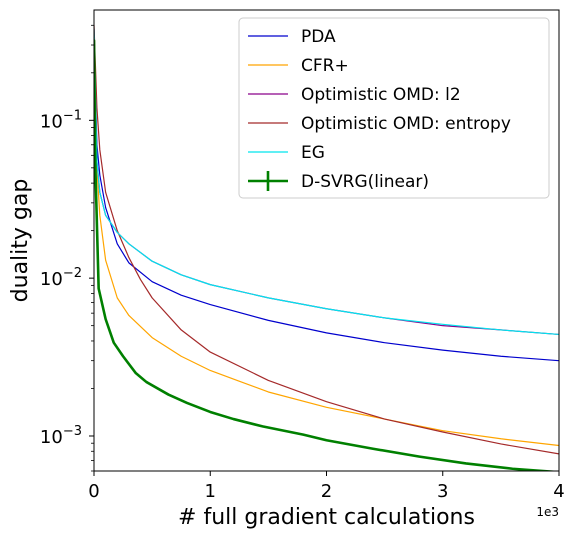  Describe the element at coordinates (442, 491) in the screenshot. I see `x-tick-label: 3` at that location.